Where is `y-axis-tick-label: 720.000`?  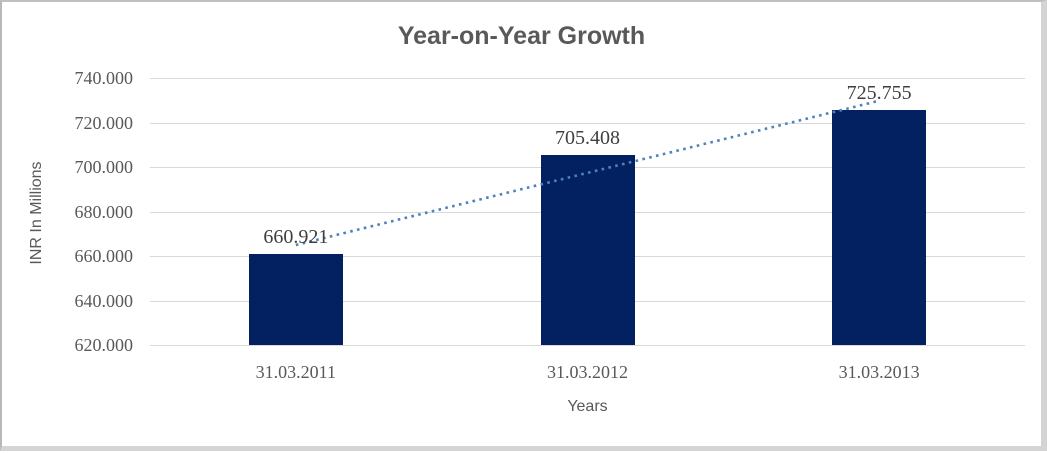 y-axis-tick-label: 720.000 is located at coordinates (104, 122).